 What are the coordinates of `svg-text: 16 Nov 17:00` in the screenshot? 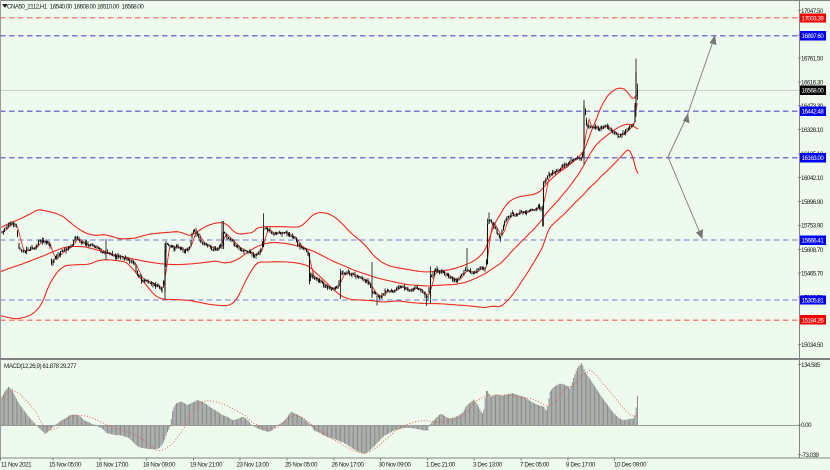 It's located at (112, 464).